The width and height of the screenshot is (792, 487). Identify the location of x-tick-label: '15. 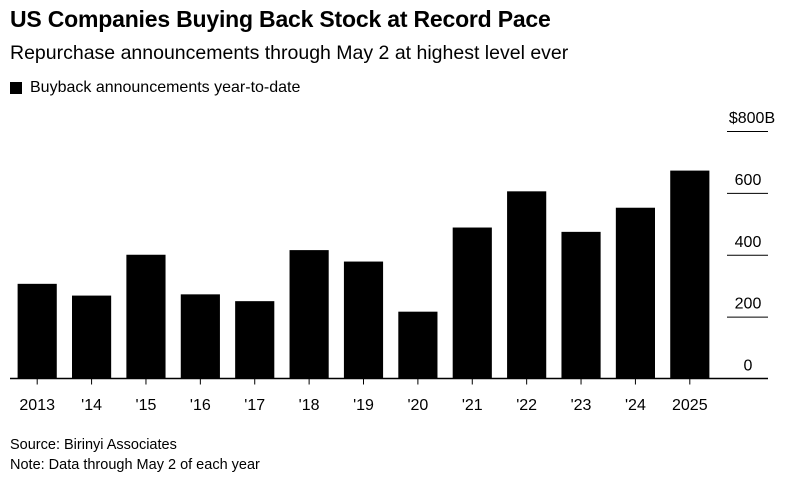
(146, 405).